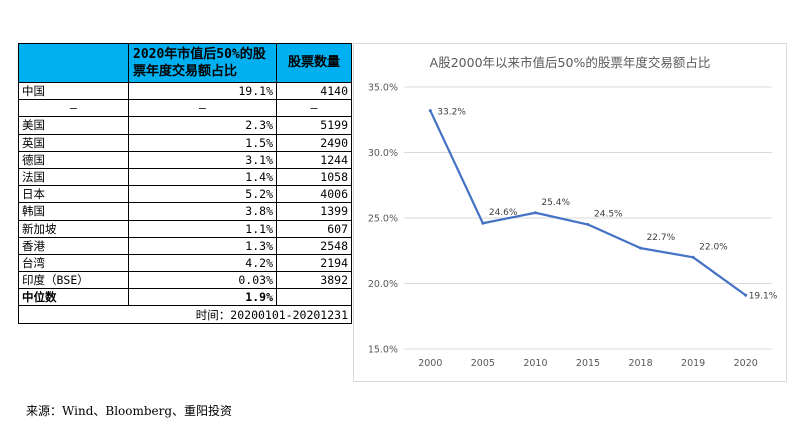 This screenshot has height=432, width=800. I want to click on ratio-cell: 1.4%, so click(202, 177).